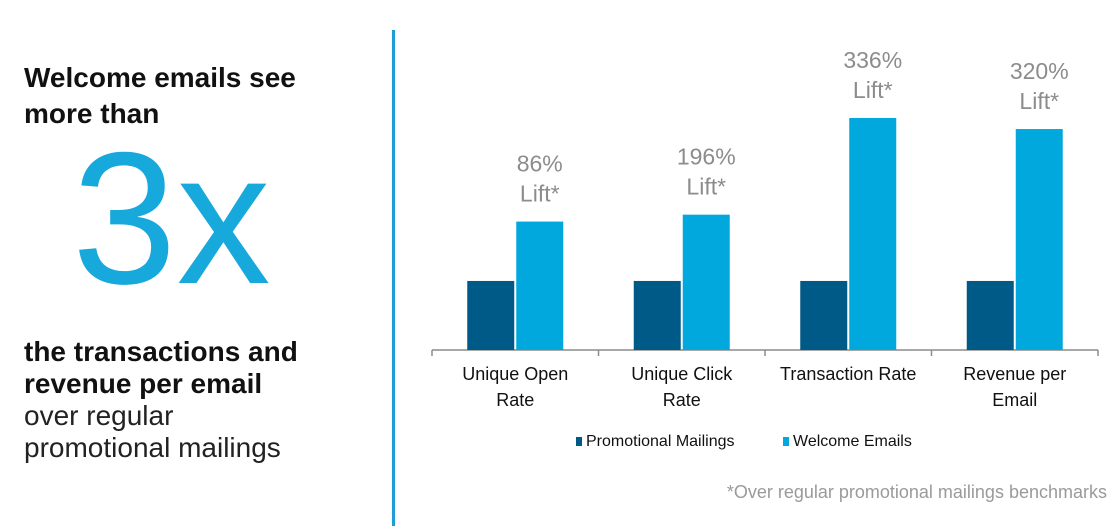 The height and width of the screenshot is (531, 1115). I want to click on headline: Welcome emails see more than, so click(160, 96).